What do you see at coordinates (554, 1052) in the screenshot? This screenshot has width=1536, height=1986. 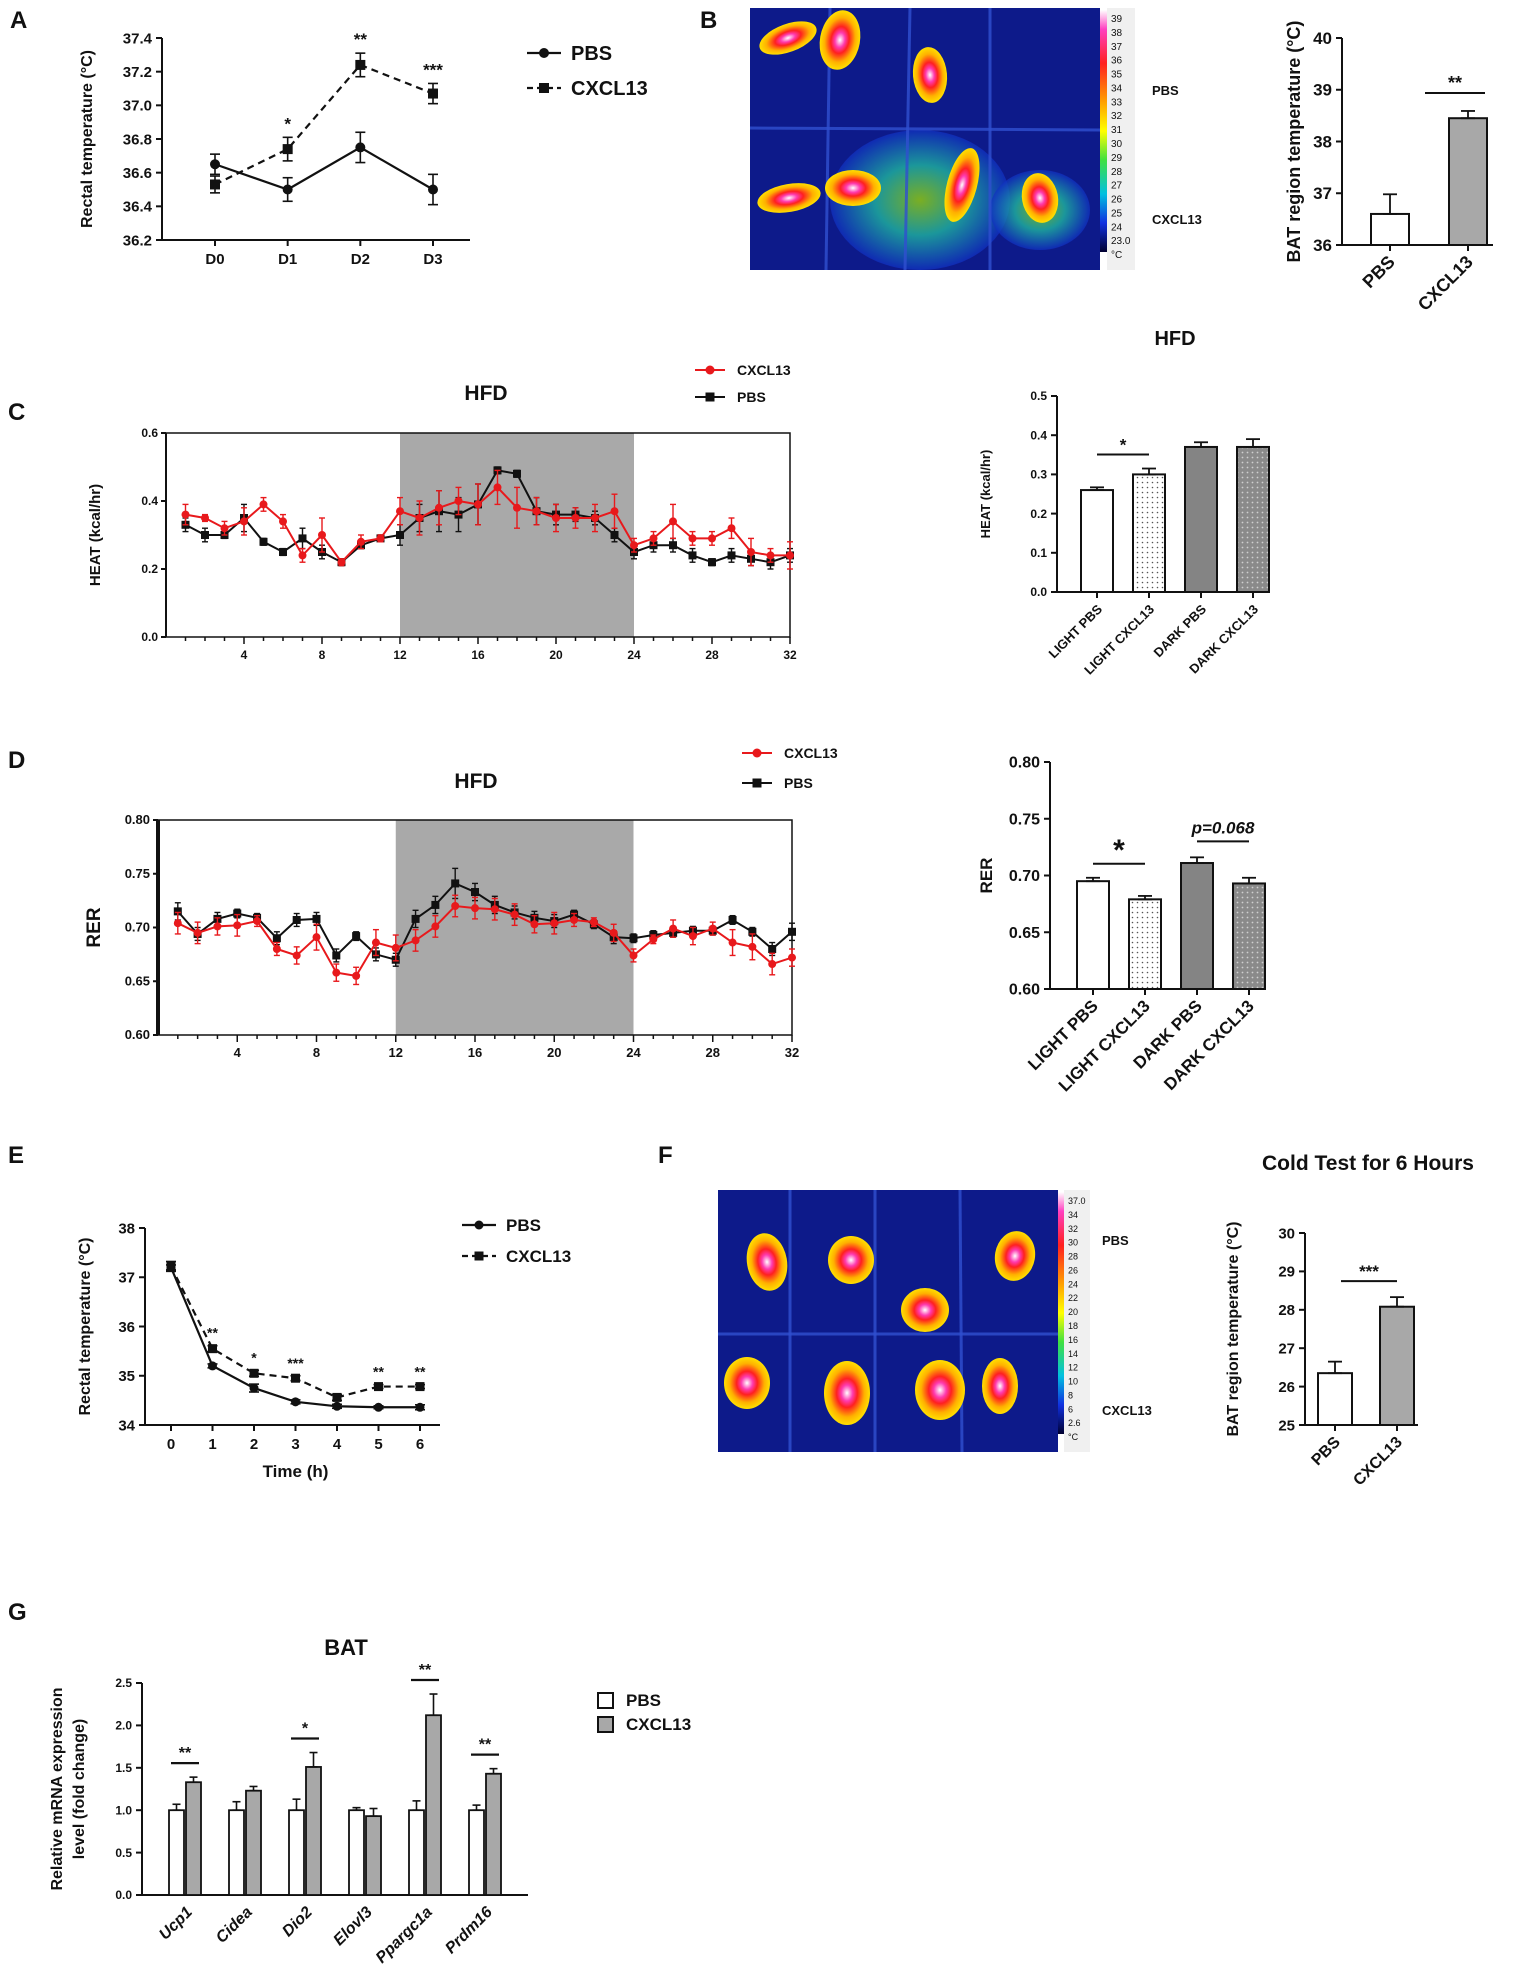 I see `x-tick-label: 20` at bounding box center [554, 1052].